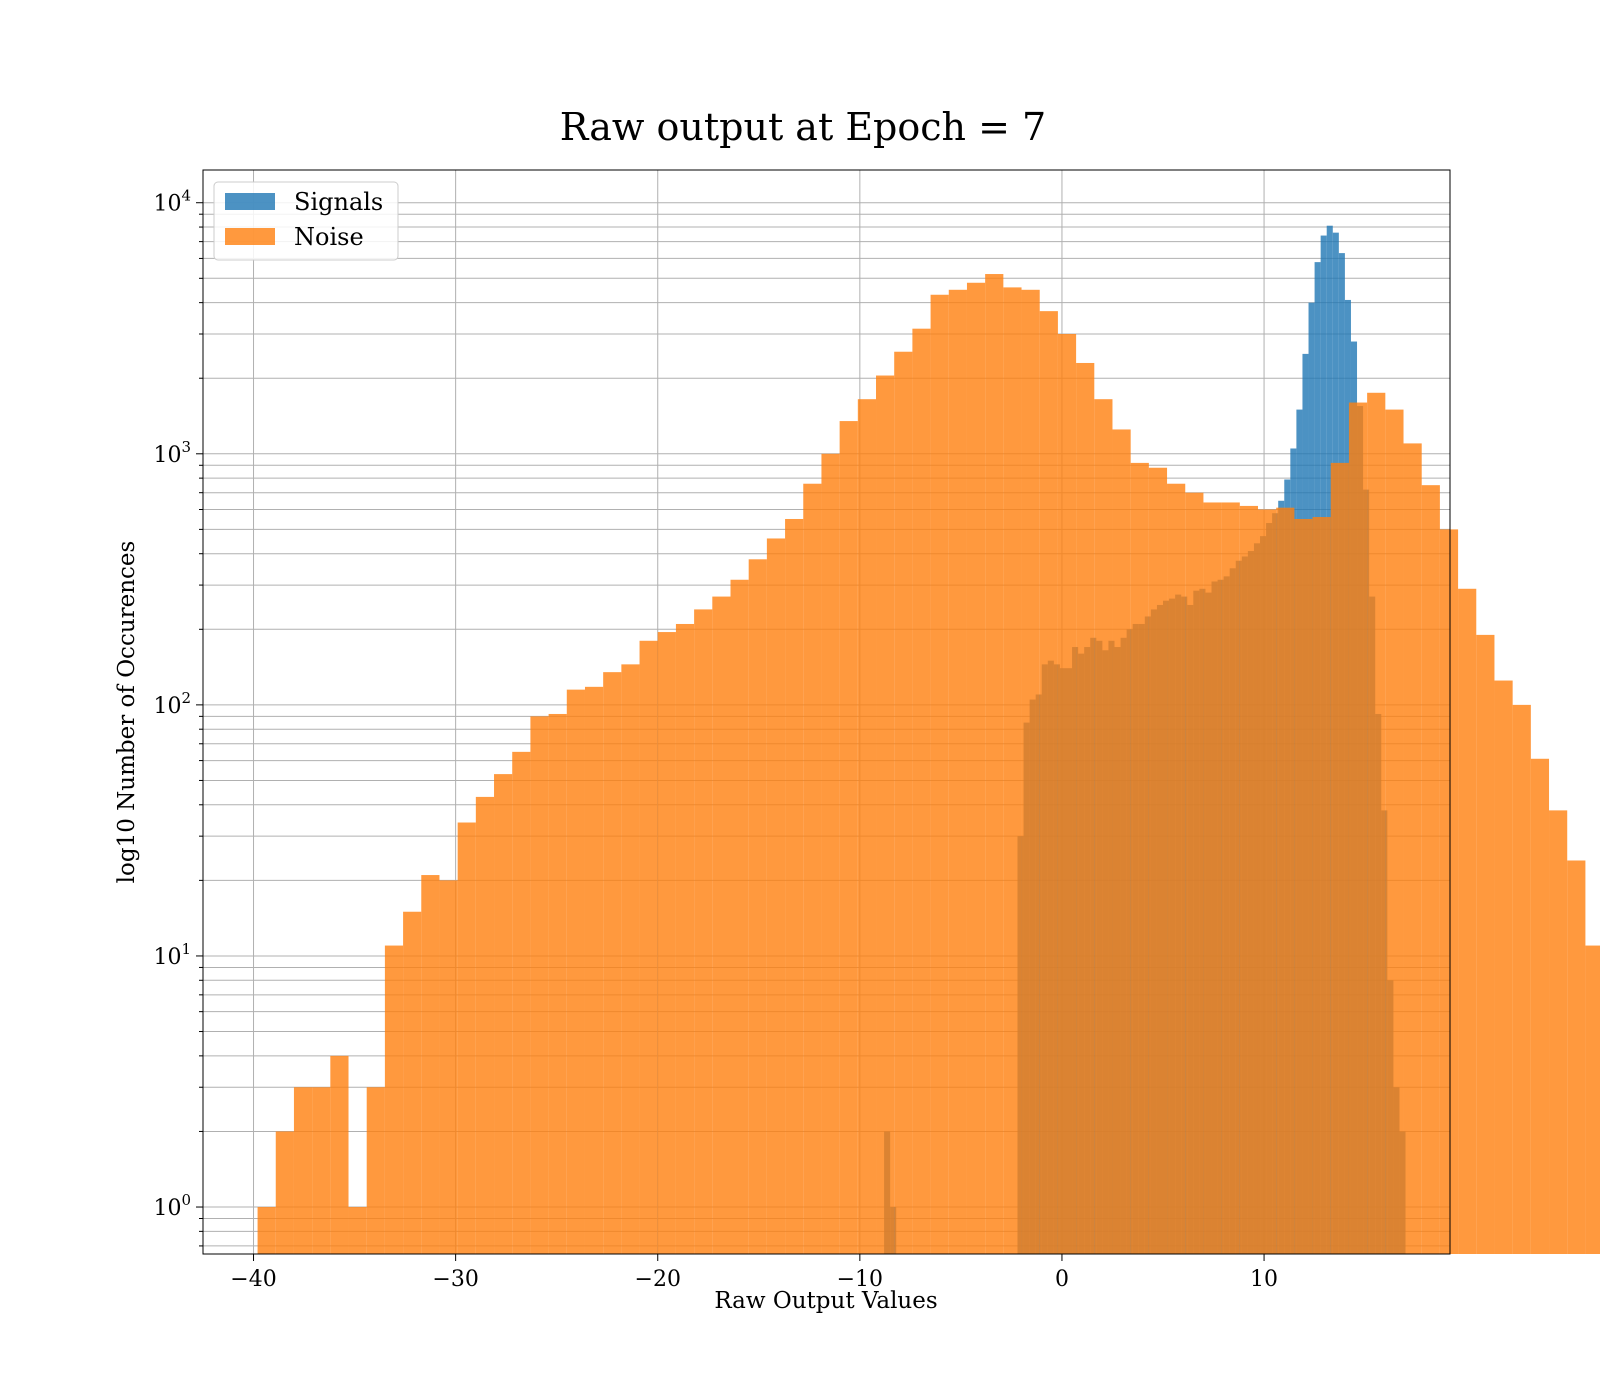 The height and width of the screenshot is (1400, 1600). What do you see at coordinates (1264, 1279) in the screenshot?
I see `x-tick-label: 10` at bounding box center [1264, 1279].